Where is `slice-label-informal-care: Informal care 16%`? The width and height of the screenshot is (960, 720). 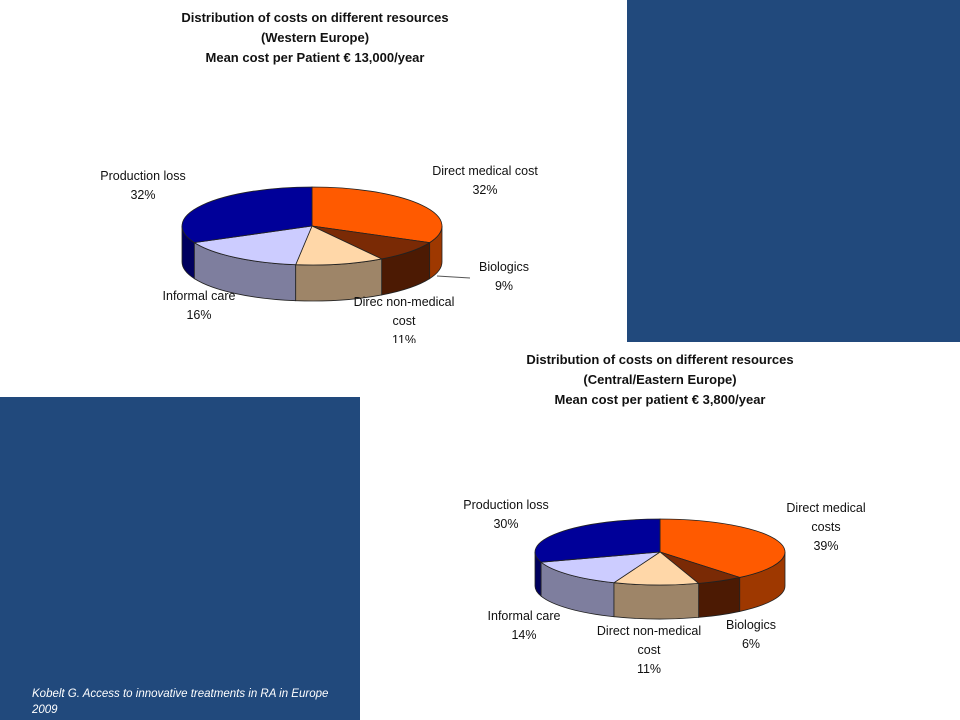 slice-label-informal-care: Informal care 16% is located at coordinates (199, 306).